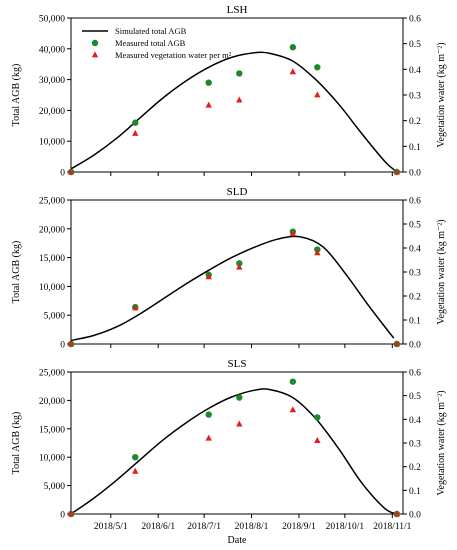  What do you see at coordinates (151, 31) in the screenshot?
I see `legend-label: Simulated total AGB` at bounding box center [151, 31].